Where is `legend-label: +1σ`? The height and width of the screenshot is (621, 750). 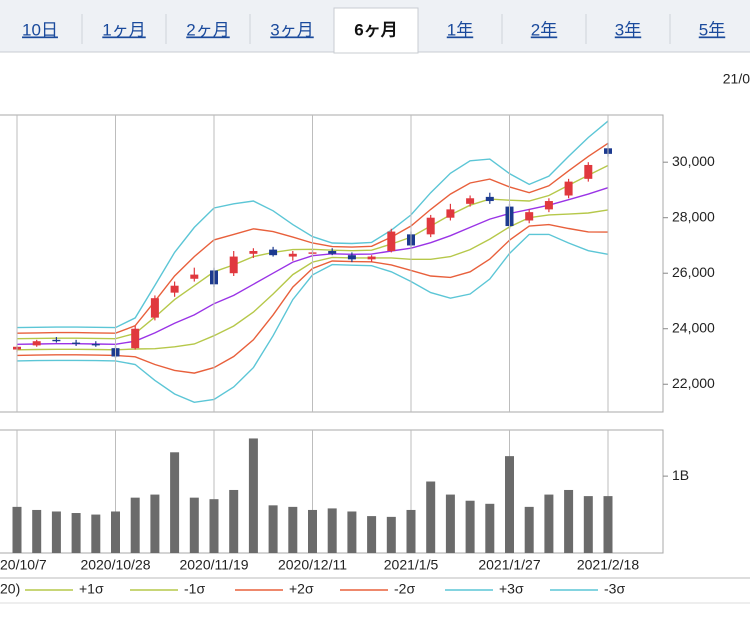
legend-label: +1σ is located at coordinates (91, 589).